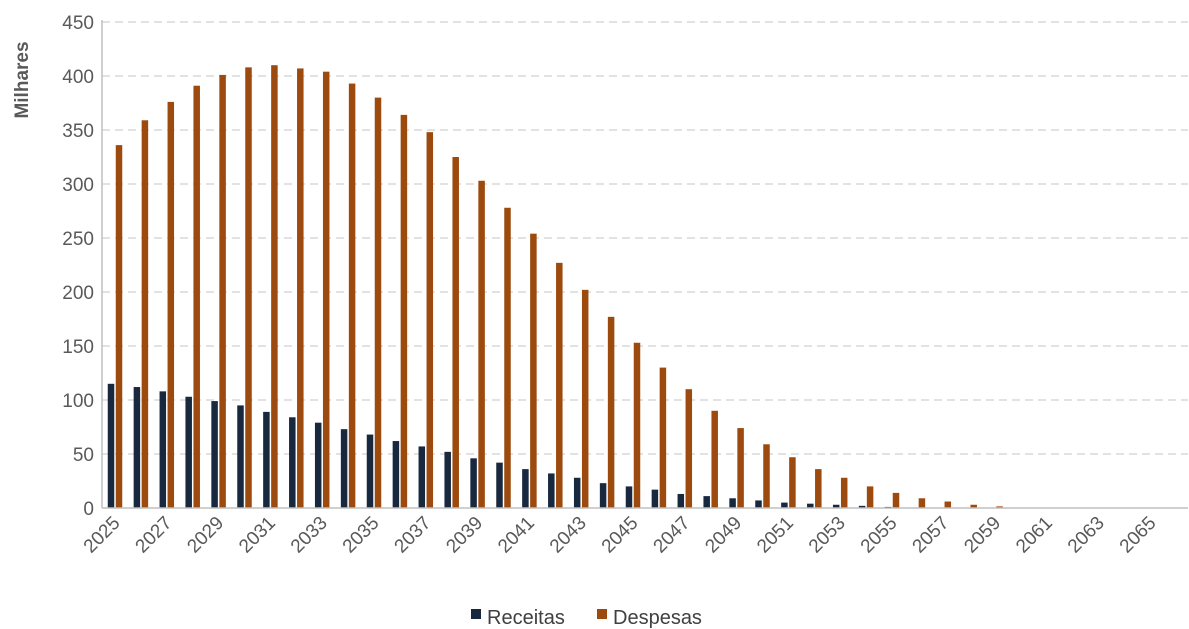  What do you see at coordinates (586, 618) in the screenshot?
I see `legend: Receitas Despesas` at bounding box center [586, 618].